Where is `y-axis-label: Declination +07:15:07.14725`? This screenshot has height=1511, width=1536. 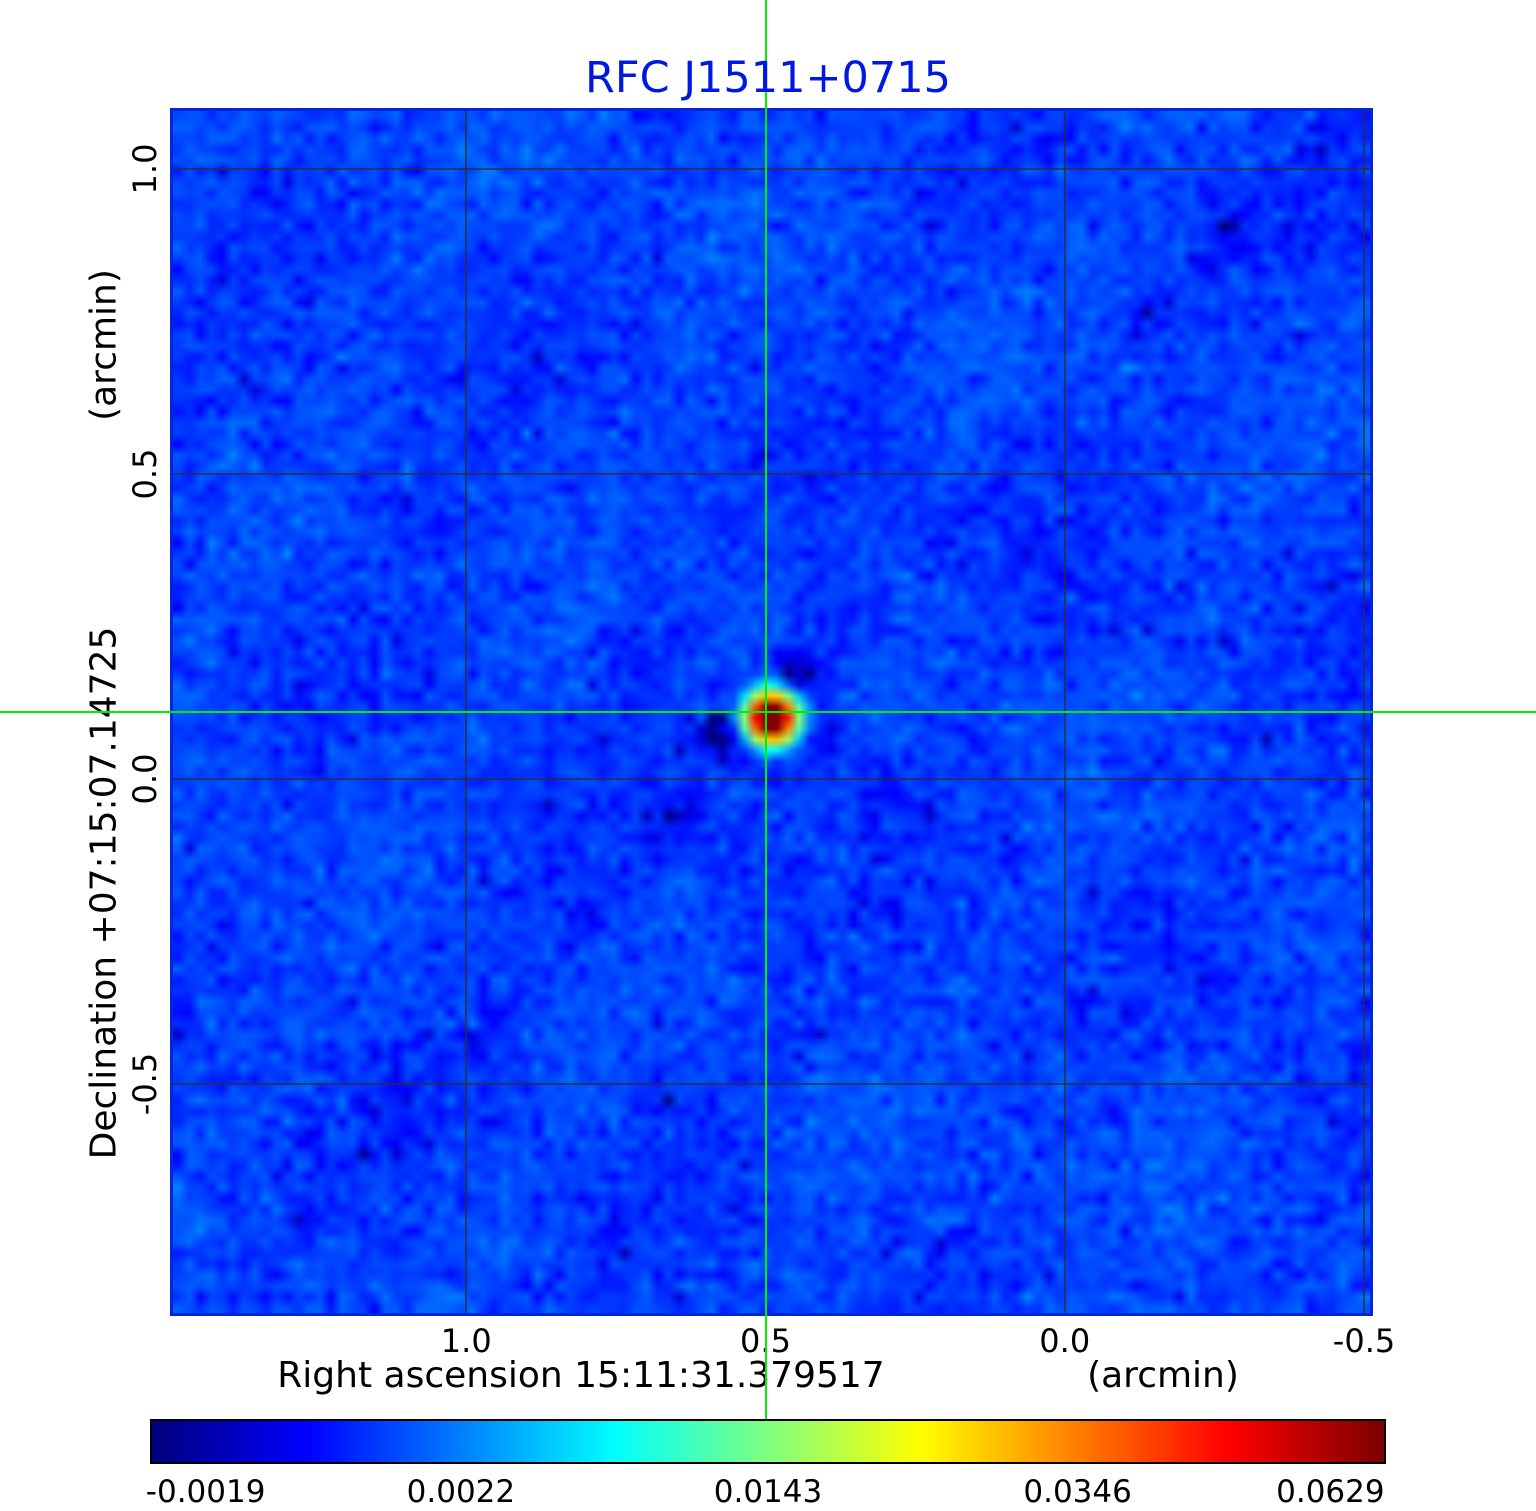 y-axis-label: Declination +07:15:07.14725 is located at coordinates (104, 893).